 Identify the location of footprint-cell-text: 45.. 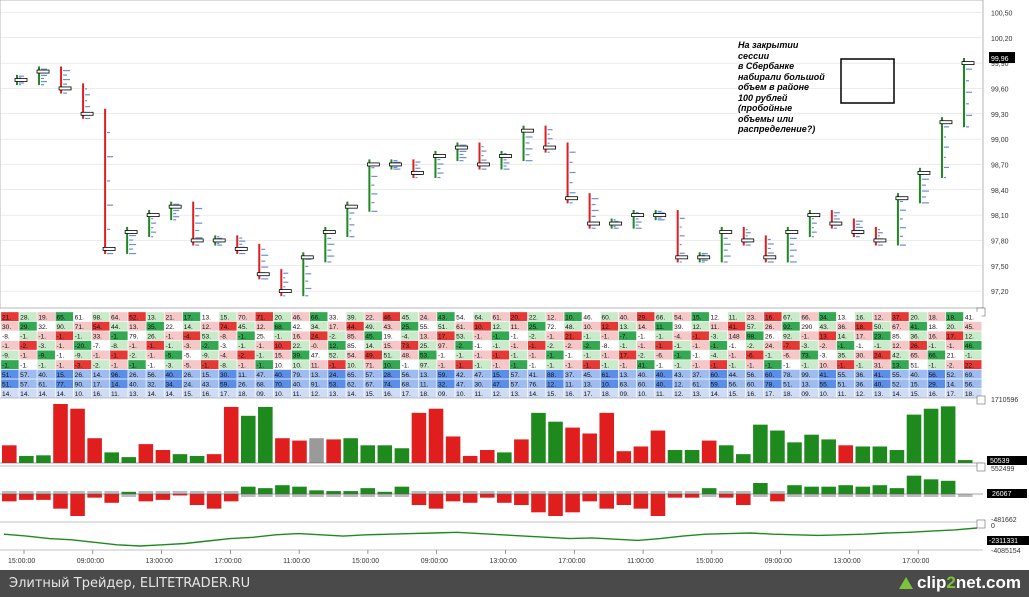
(969, 327).